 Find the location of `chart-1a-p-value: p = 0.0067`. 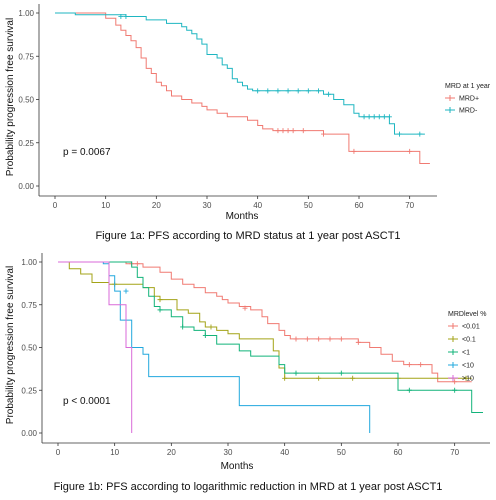

chart-1a-p-value: p = 0.0067 is located at coordinates (87, 152).